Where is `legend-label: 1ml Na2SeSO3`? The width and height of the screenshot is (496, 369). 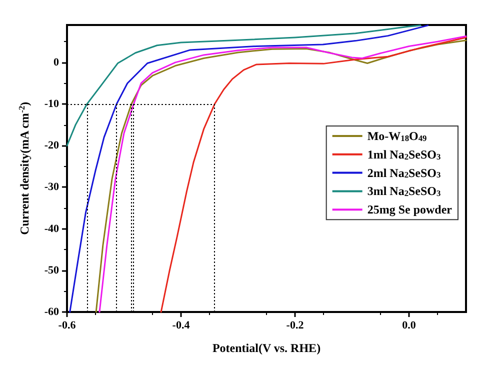 legend-label: 1ml Na2SeSO3 is located at coordinates (404, 154).